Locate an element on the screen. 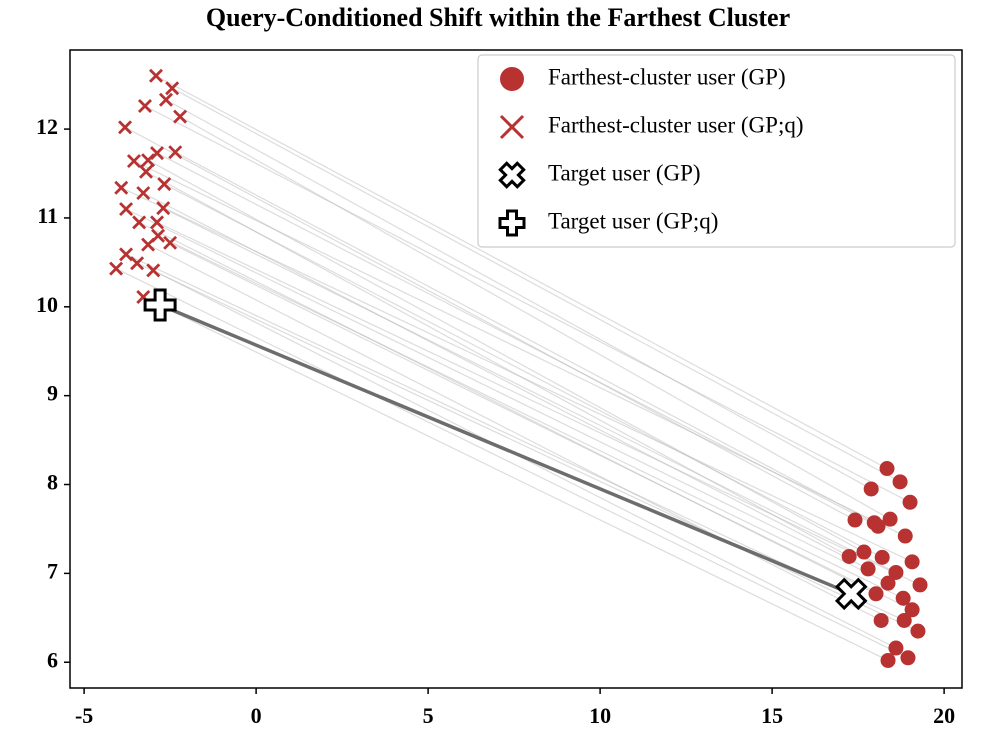  x-tick-label: 15 is located at coordinates (772, 715).